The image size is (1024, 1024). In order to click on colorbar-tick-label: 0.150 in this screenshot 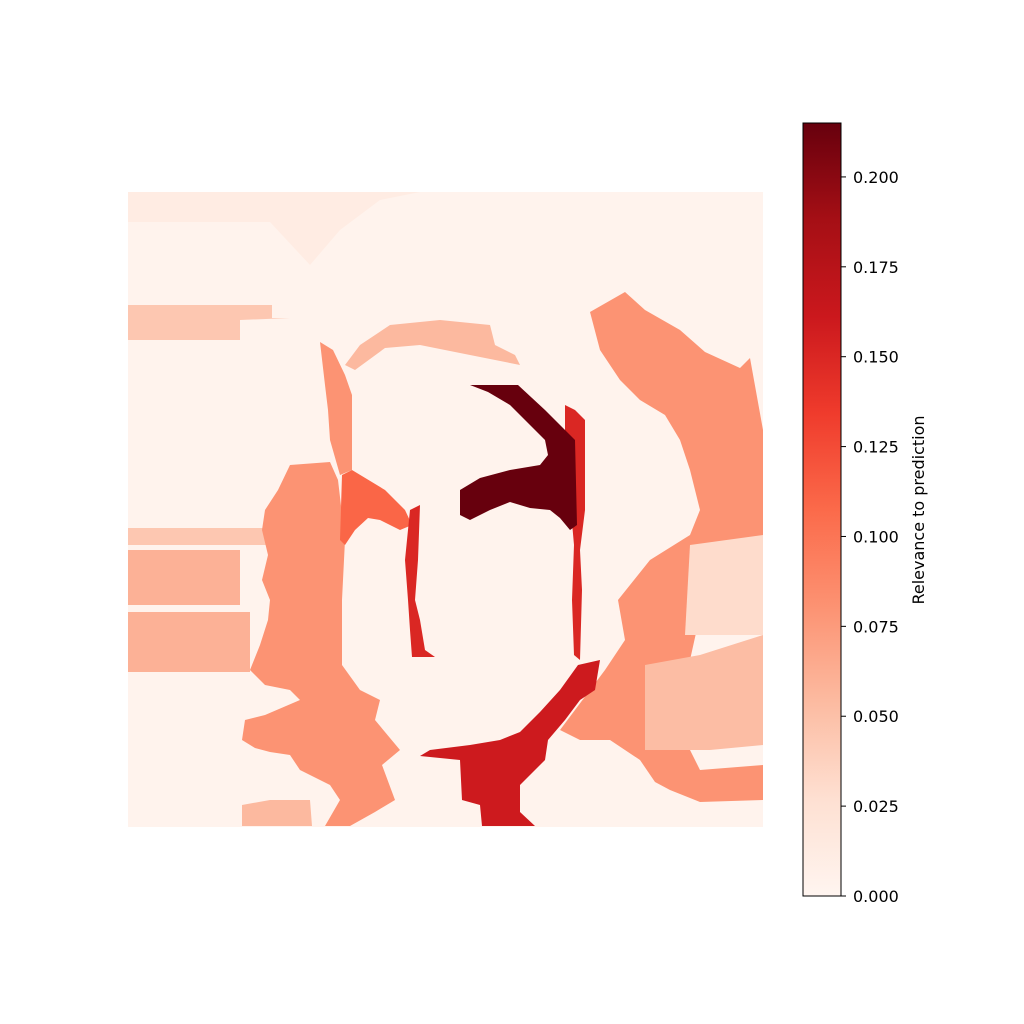, I will do `click(876, 357)`.